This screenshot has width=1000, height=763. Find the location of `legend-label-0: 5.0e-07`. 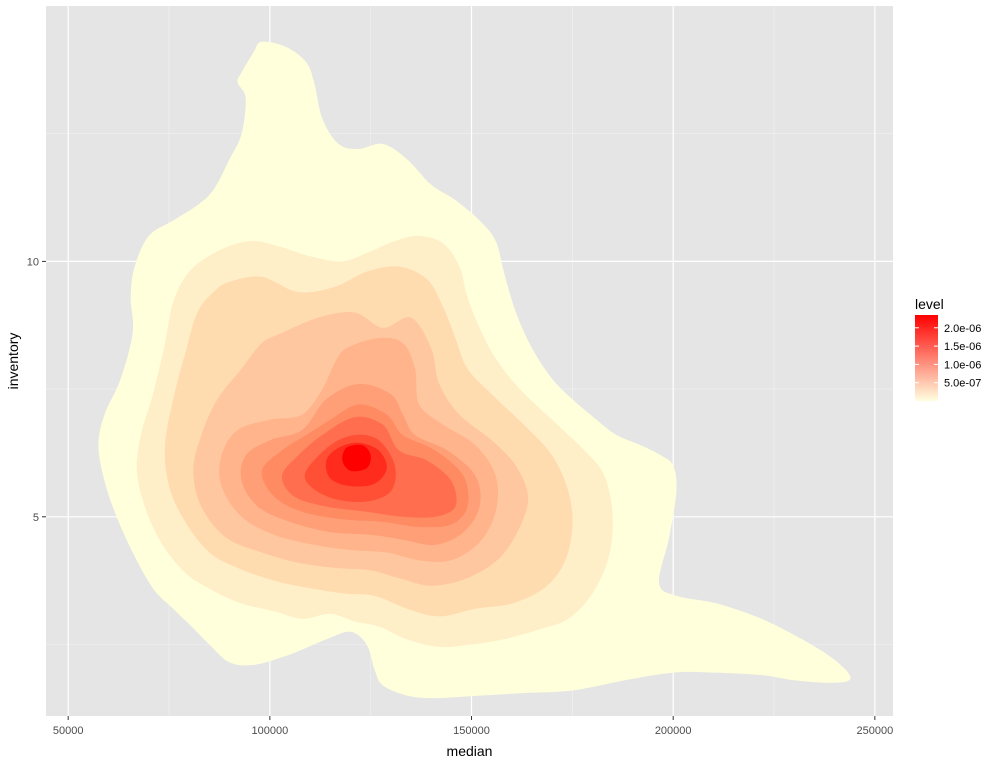

legend-label-0: 5.0e-07 is located at coordinates (962, 384).